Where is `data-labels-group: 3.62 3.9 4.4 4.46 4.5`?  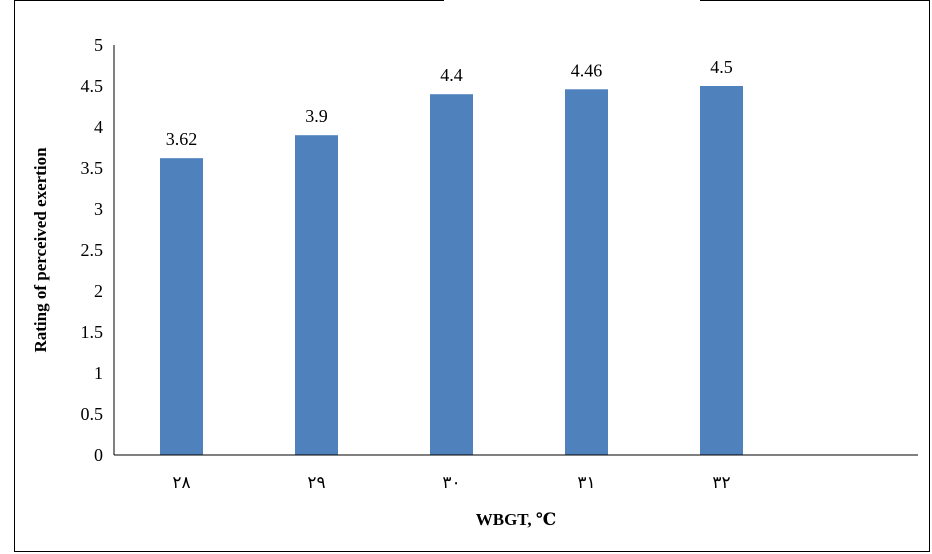
data-labels-group: 3.62 3.9 4.4 4.46 4.5 is located at coordinates (449, 103).